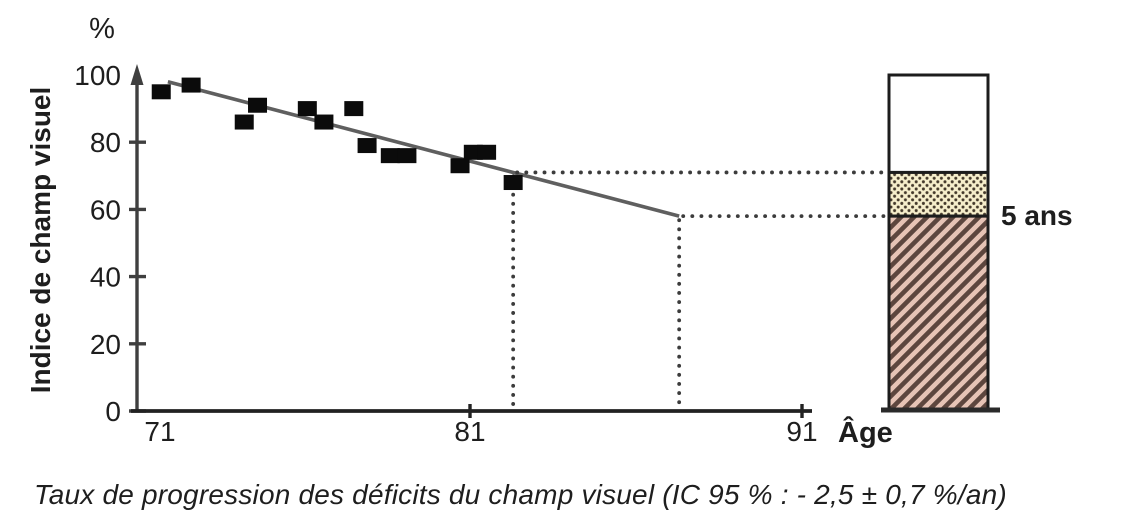  I want to click on x-tick-label: 91, so click(801, 431).